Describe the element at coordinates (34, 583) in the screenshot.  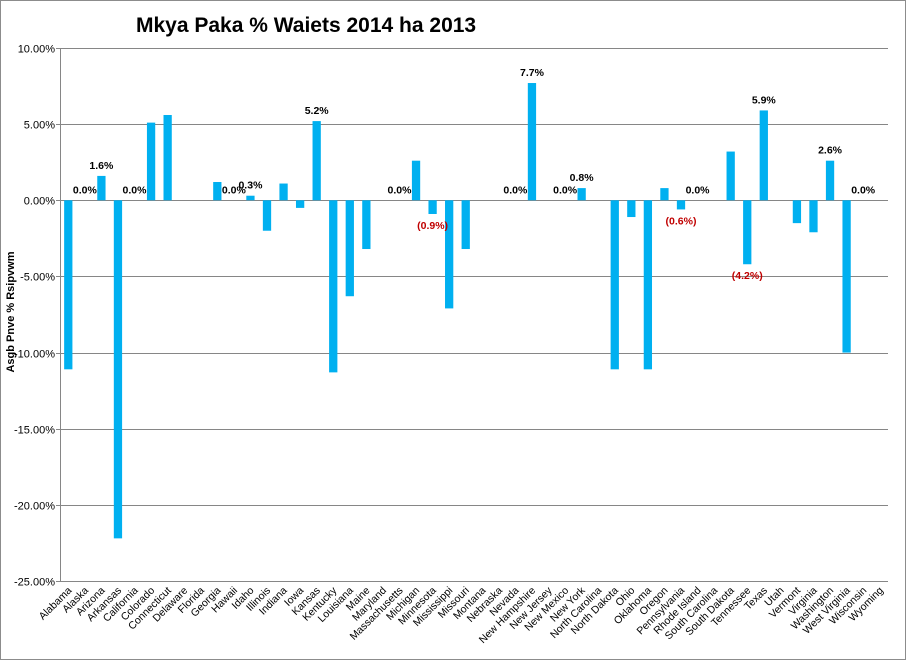
I see `y-tick-label: -25.00%` at that location.